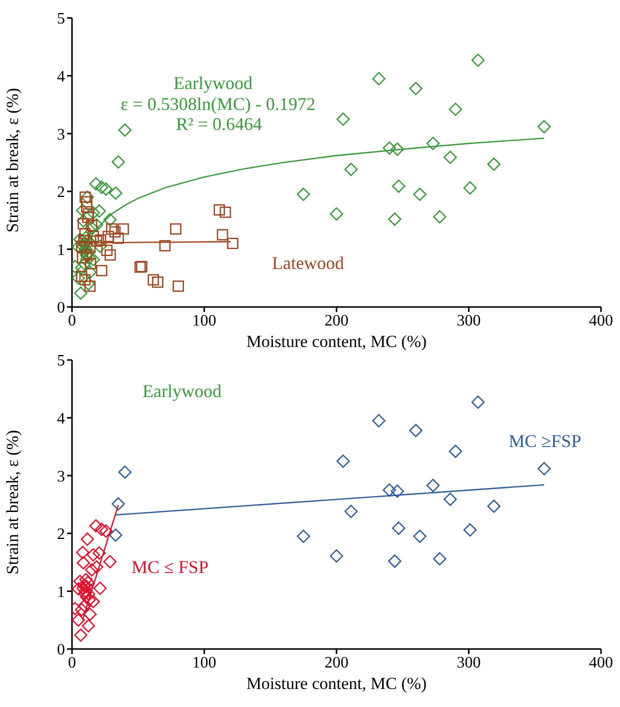 The image size is (620, 707). Describe the element at coordinates (213, 83) in the screenshot. I see `text: Earlywood` at that location.